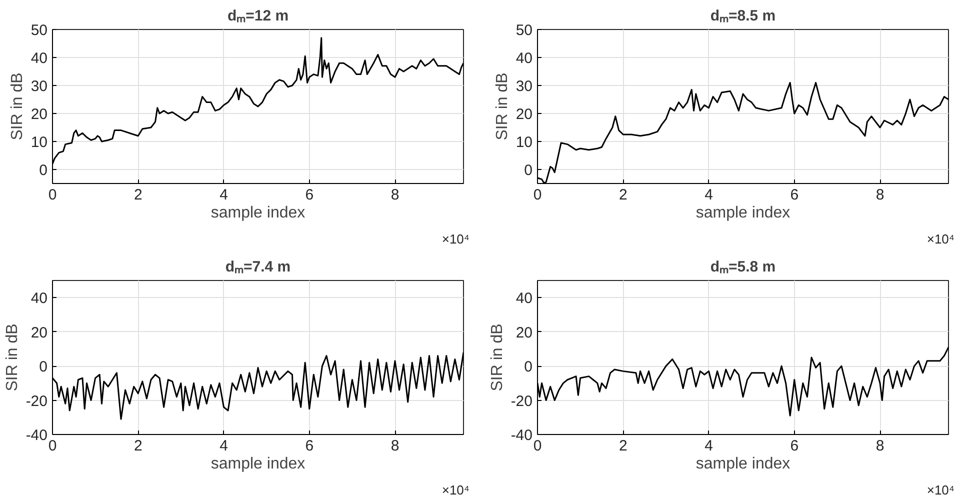 The width and height of the screenshot is (970, 503). I want to click on chart-title: dₘ=5.8 m, so click(743, 267).